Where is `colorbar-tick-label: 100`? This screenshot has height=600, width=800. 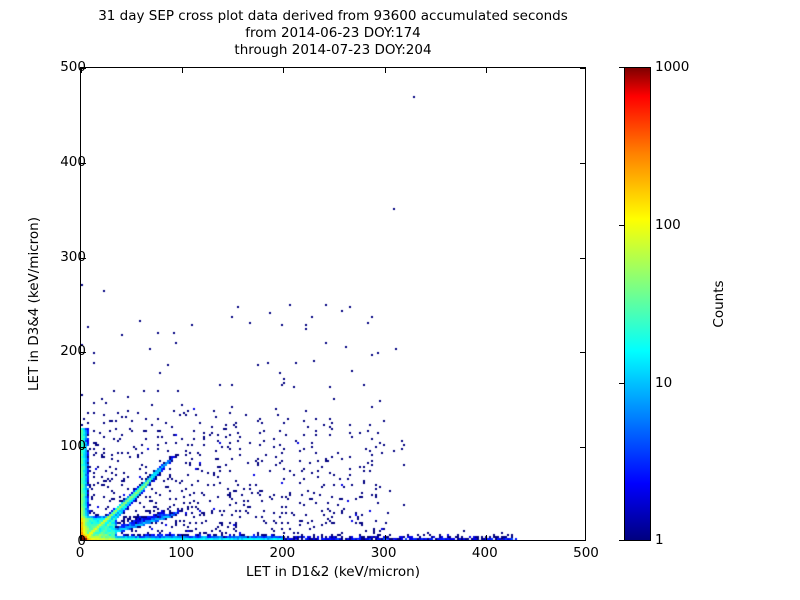 colorbar-tick-label: 100 is located at coordinates (668, 225).